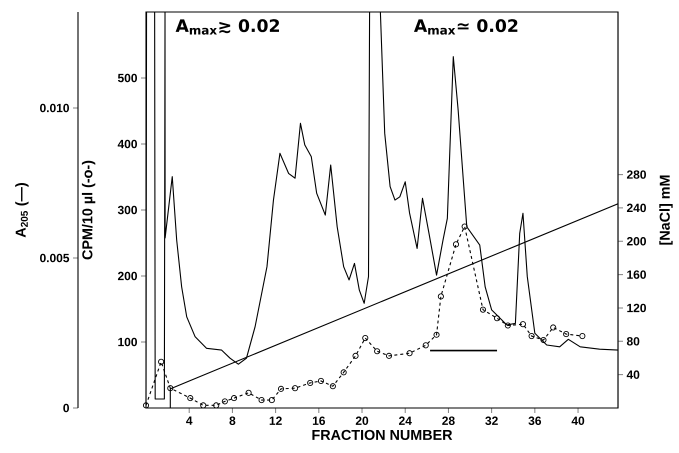 The image size is (679, 453). Describe the element at coordinates (189, 420) in the screenshot. I see `x-tick-label: 4` at that location.